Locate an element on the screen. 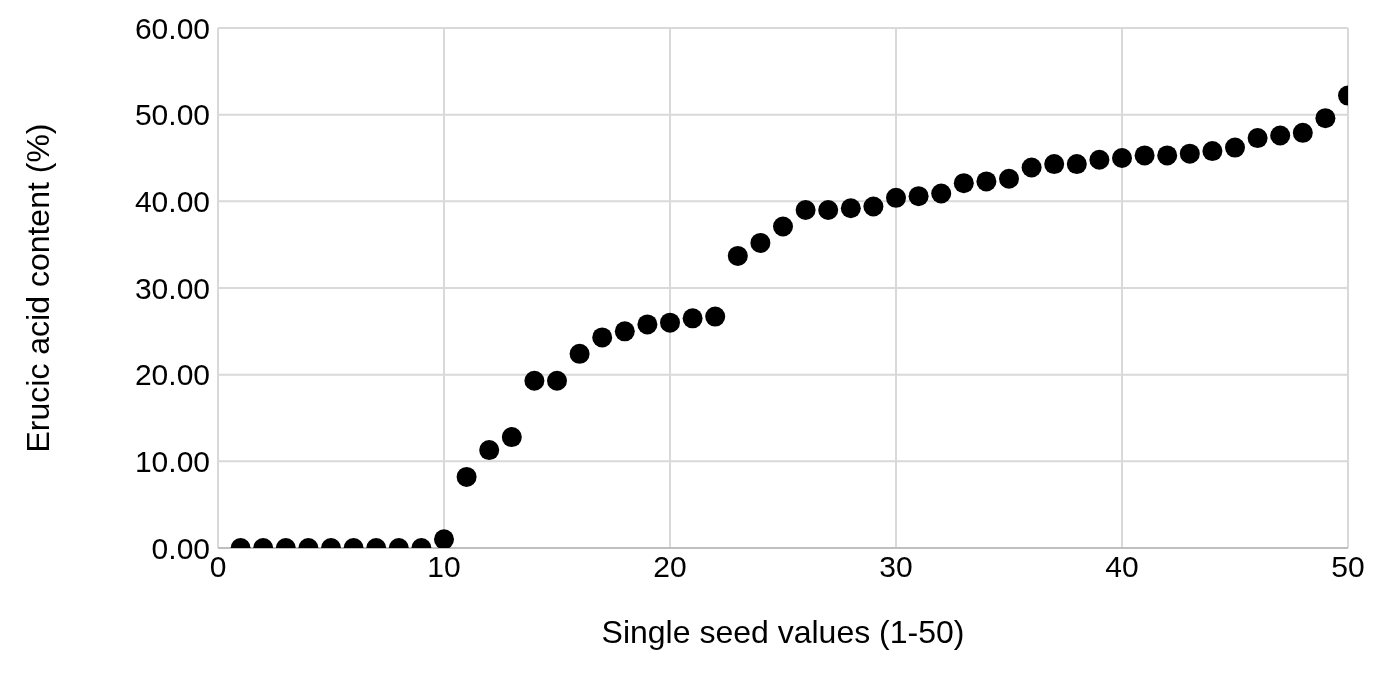 Image resolution: width=1387 pixels, height=676 pixels. x-tick-label: 20 is located at coordinates (670, 567).